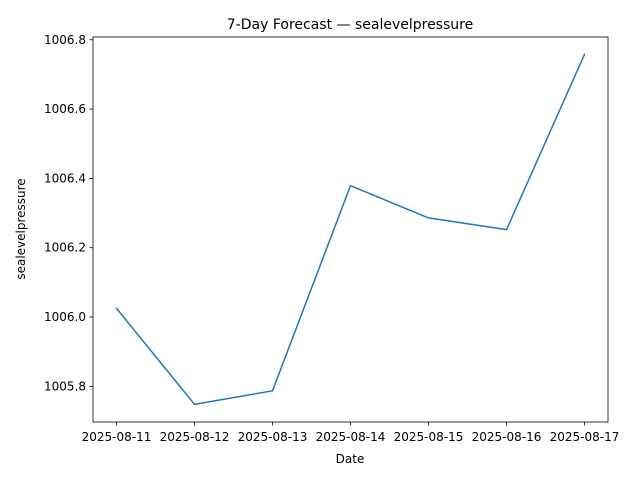 This screenshot has height=484, width=640. Describe the element at coordinates (273, 437) in the screenshot. I see `x-tick-label: 2025-08-13` at that location.